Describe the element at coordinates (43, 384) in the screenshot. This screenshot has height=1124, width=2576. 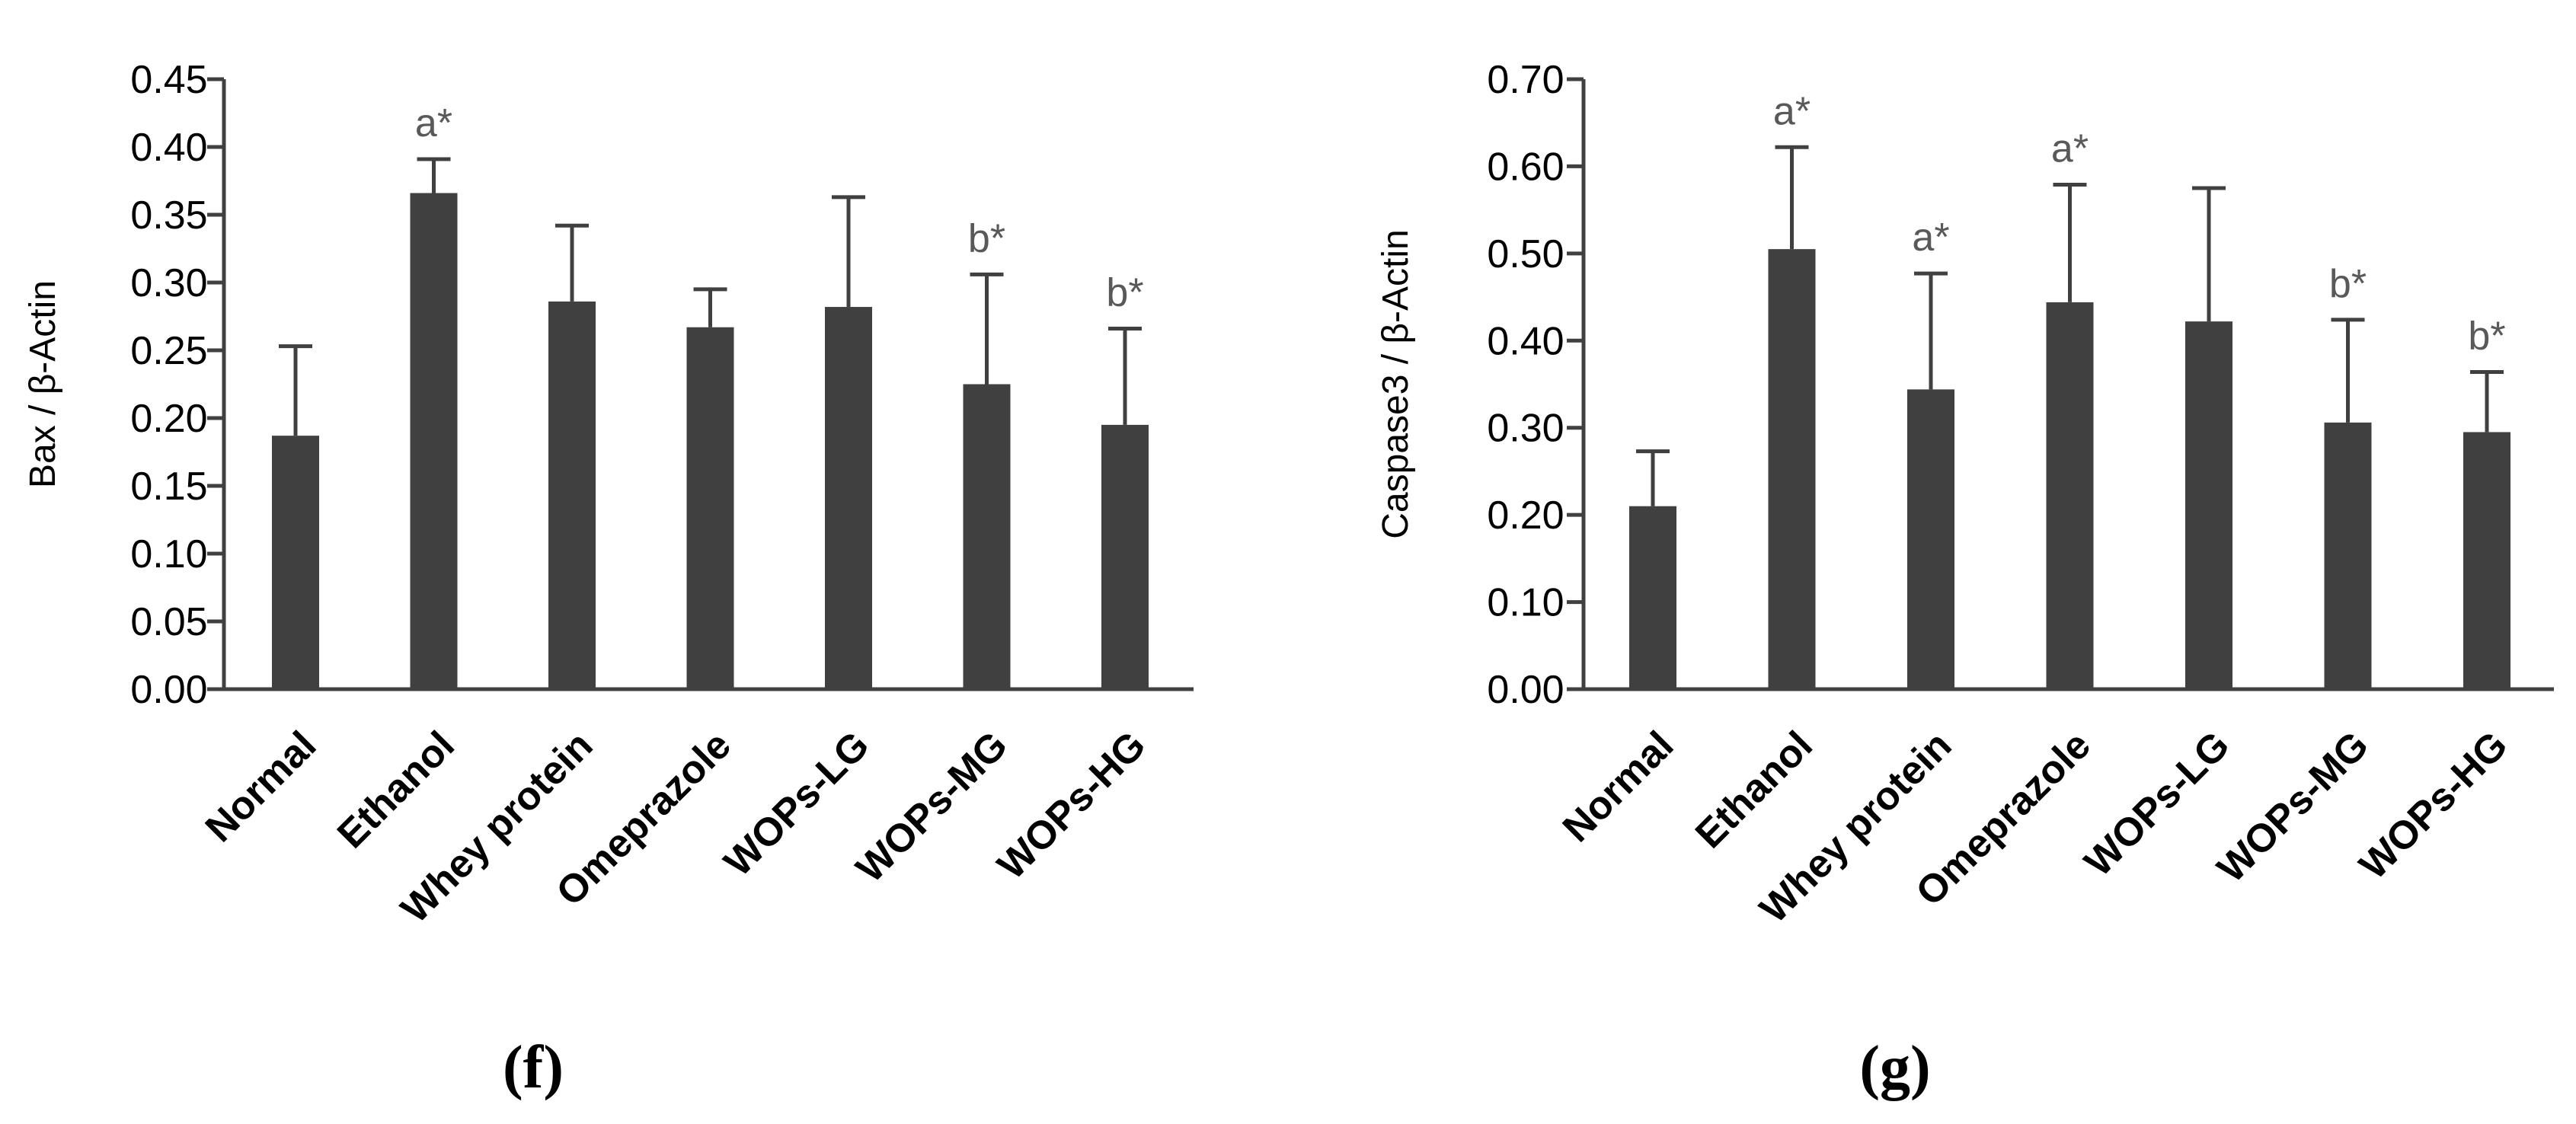
I see `y-axis-title: Bax / β-Actin` at that location.